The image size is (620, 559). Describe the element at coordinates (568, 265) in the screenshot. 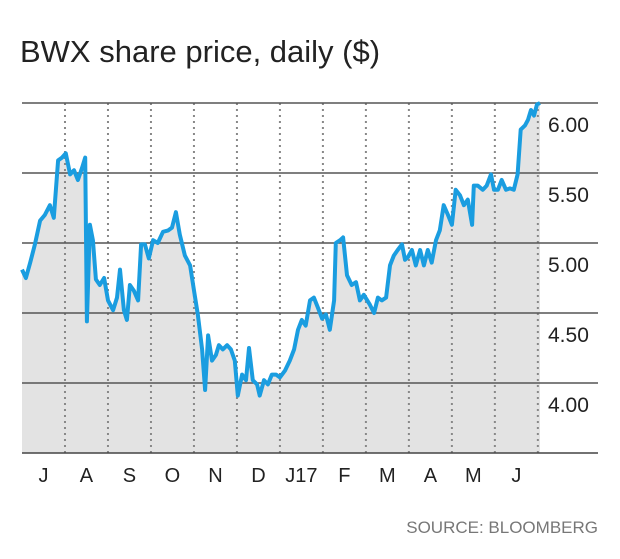

I see `y-tick-label: 5.00` at that location.